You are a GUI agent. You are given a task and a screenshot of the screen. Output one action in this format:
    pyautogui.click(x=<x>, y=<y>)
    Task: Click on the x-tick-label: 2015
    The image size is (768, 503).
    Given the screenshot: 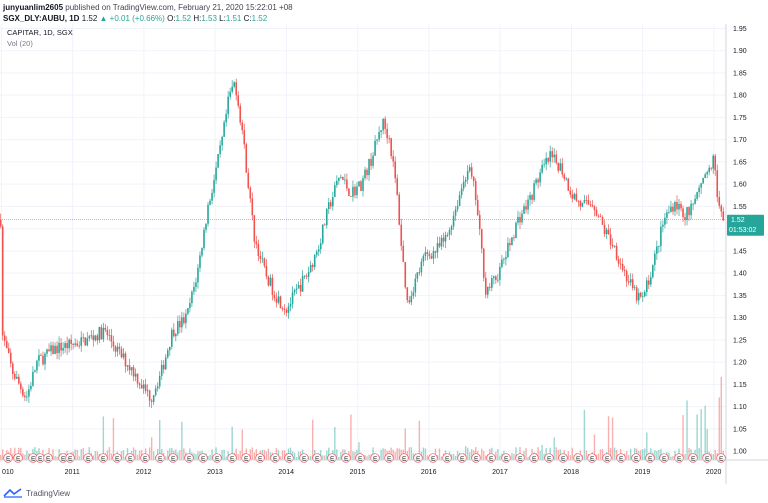 What is the action you would take?
    pyautogui.click(x=358, y=472)
    